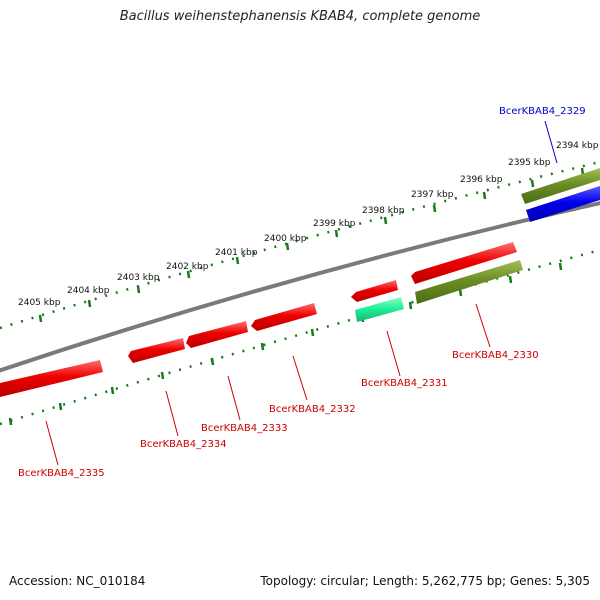 This screenshot has width=600, height=600. I want to click on gene-arrow-2329-olive, so click(560, 186).